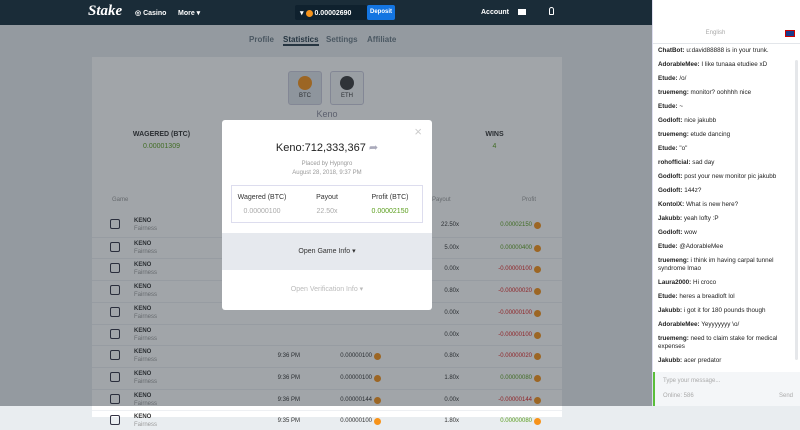  What do you see at coordinates (690, 232) in the screenshot?
I see `chat-text: wow` at bounding box center [690, 232].